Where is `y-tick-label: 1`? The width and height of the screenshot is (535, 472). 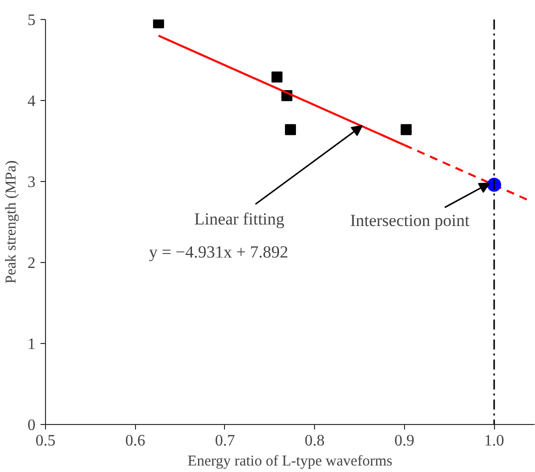
y-tick-label: 1 is located at coordinates (32, 344).